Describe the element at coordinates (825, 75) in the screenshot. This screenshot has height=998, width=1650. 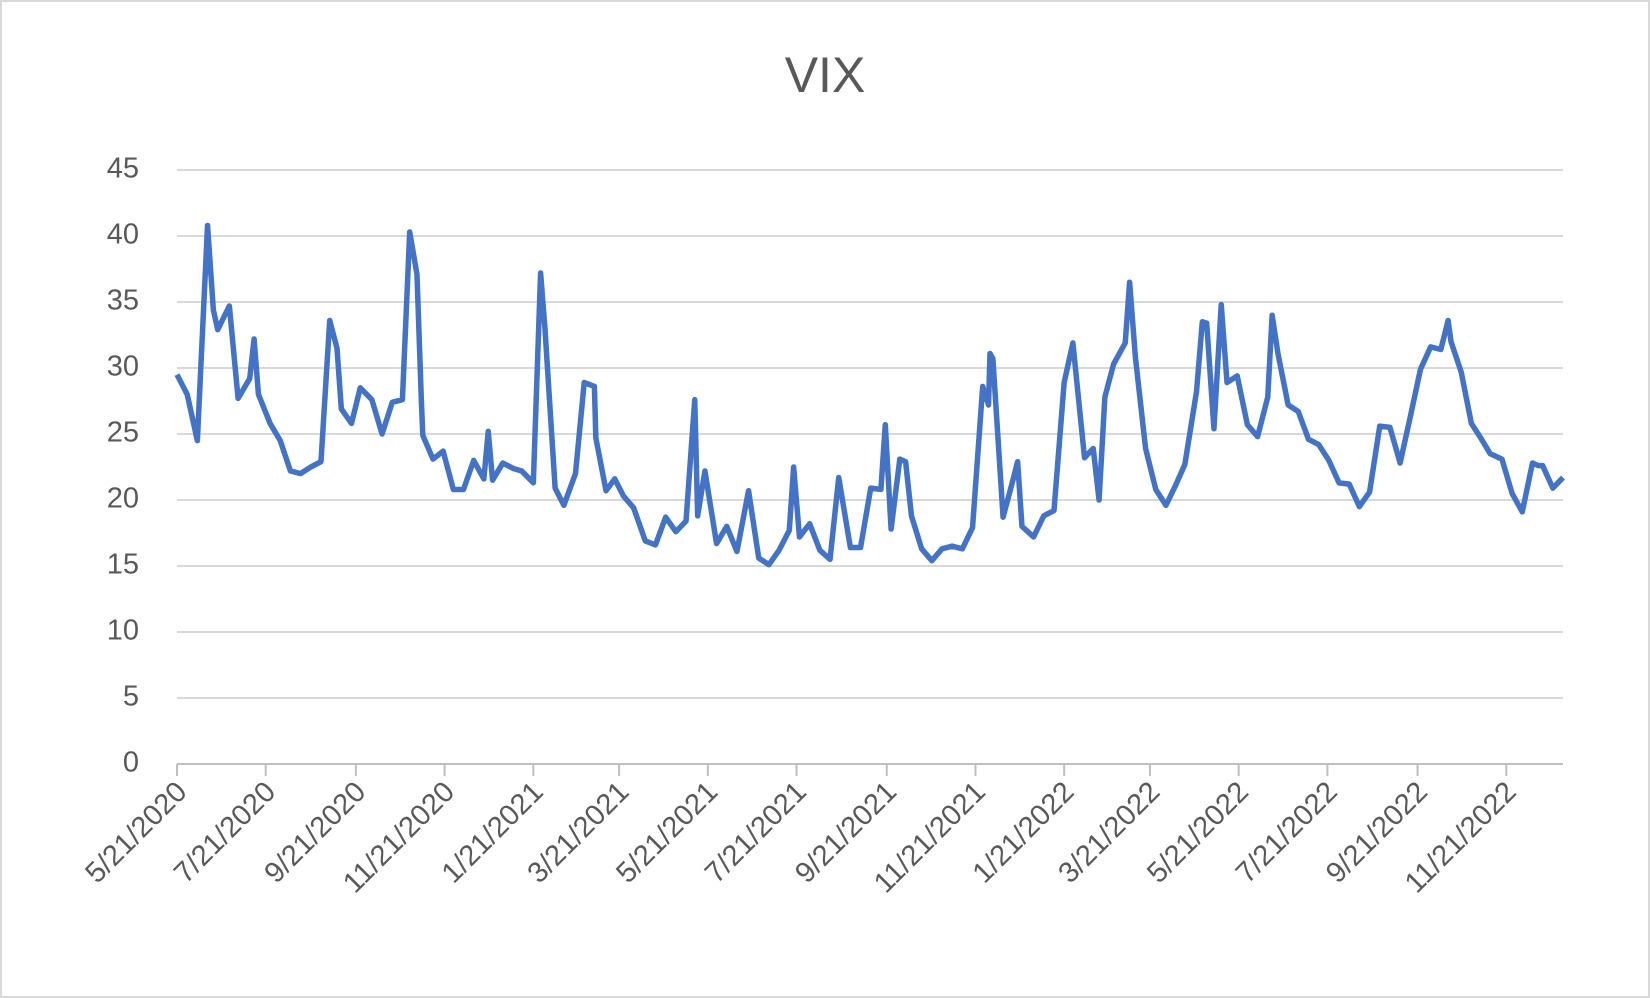
I see `chart-title: VIX` at that location.